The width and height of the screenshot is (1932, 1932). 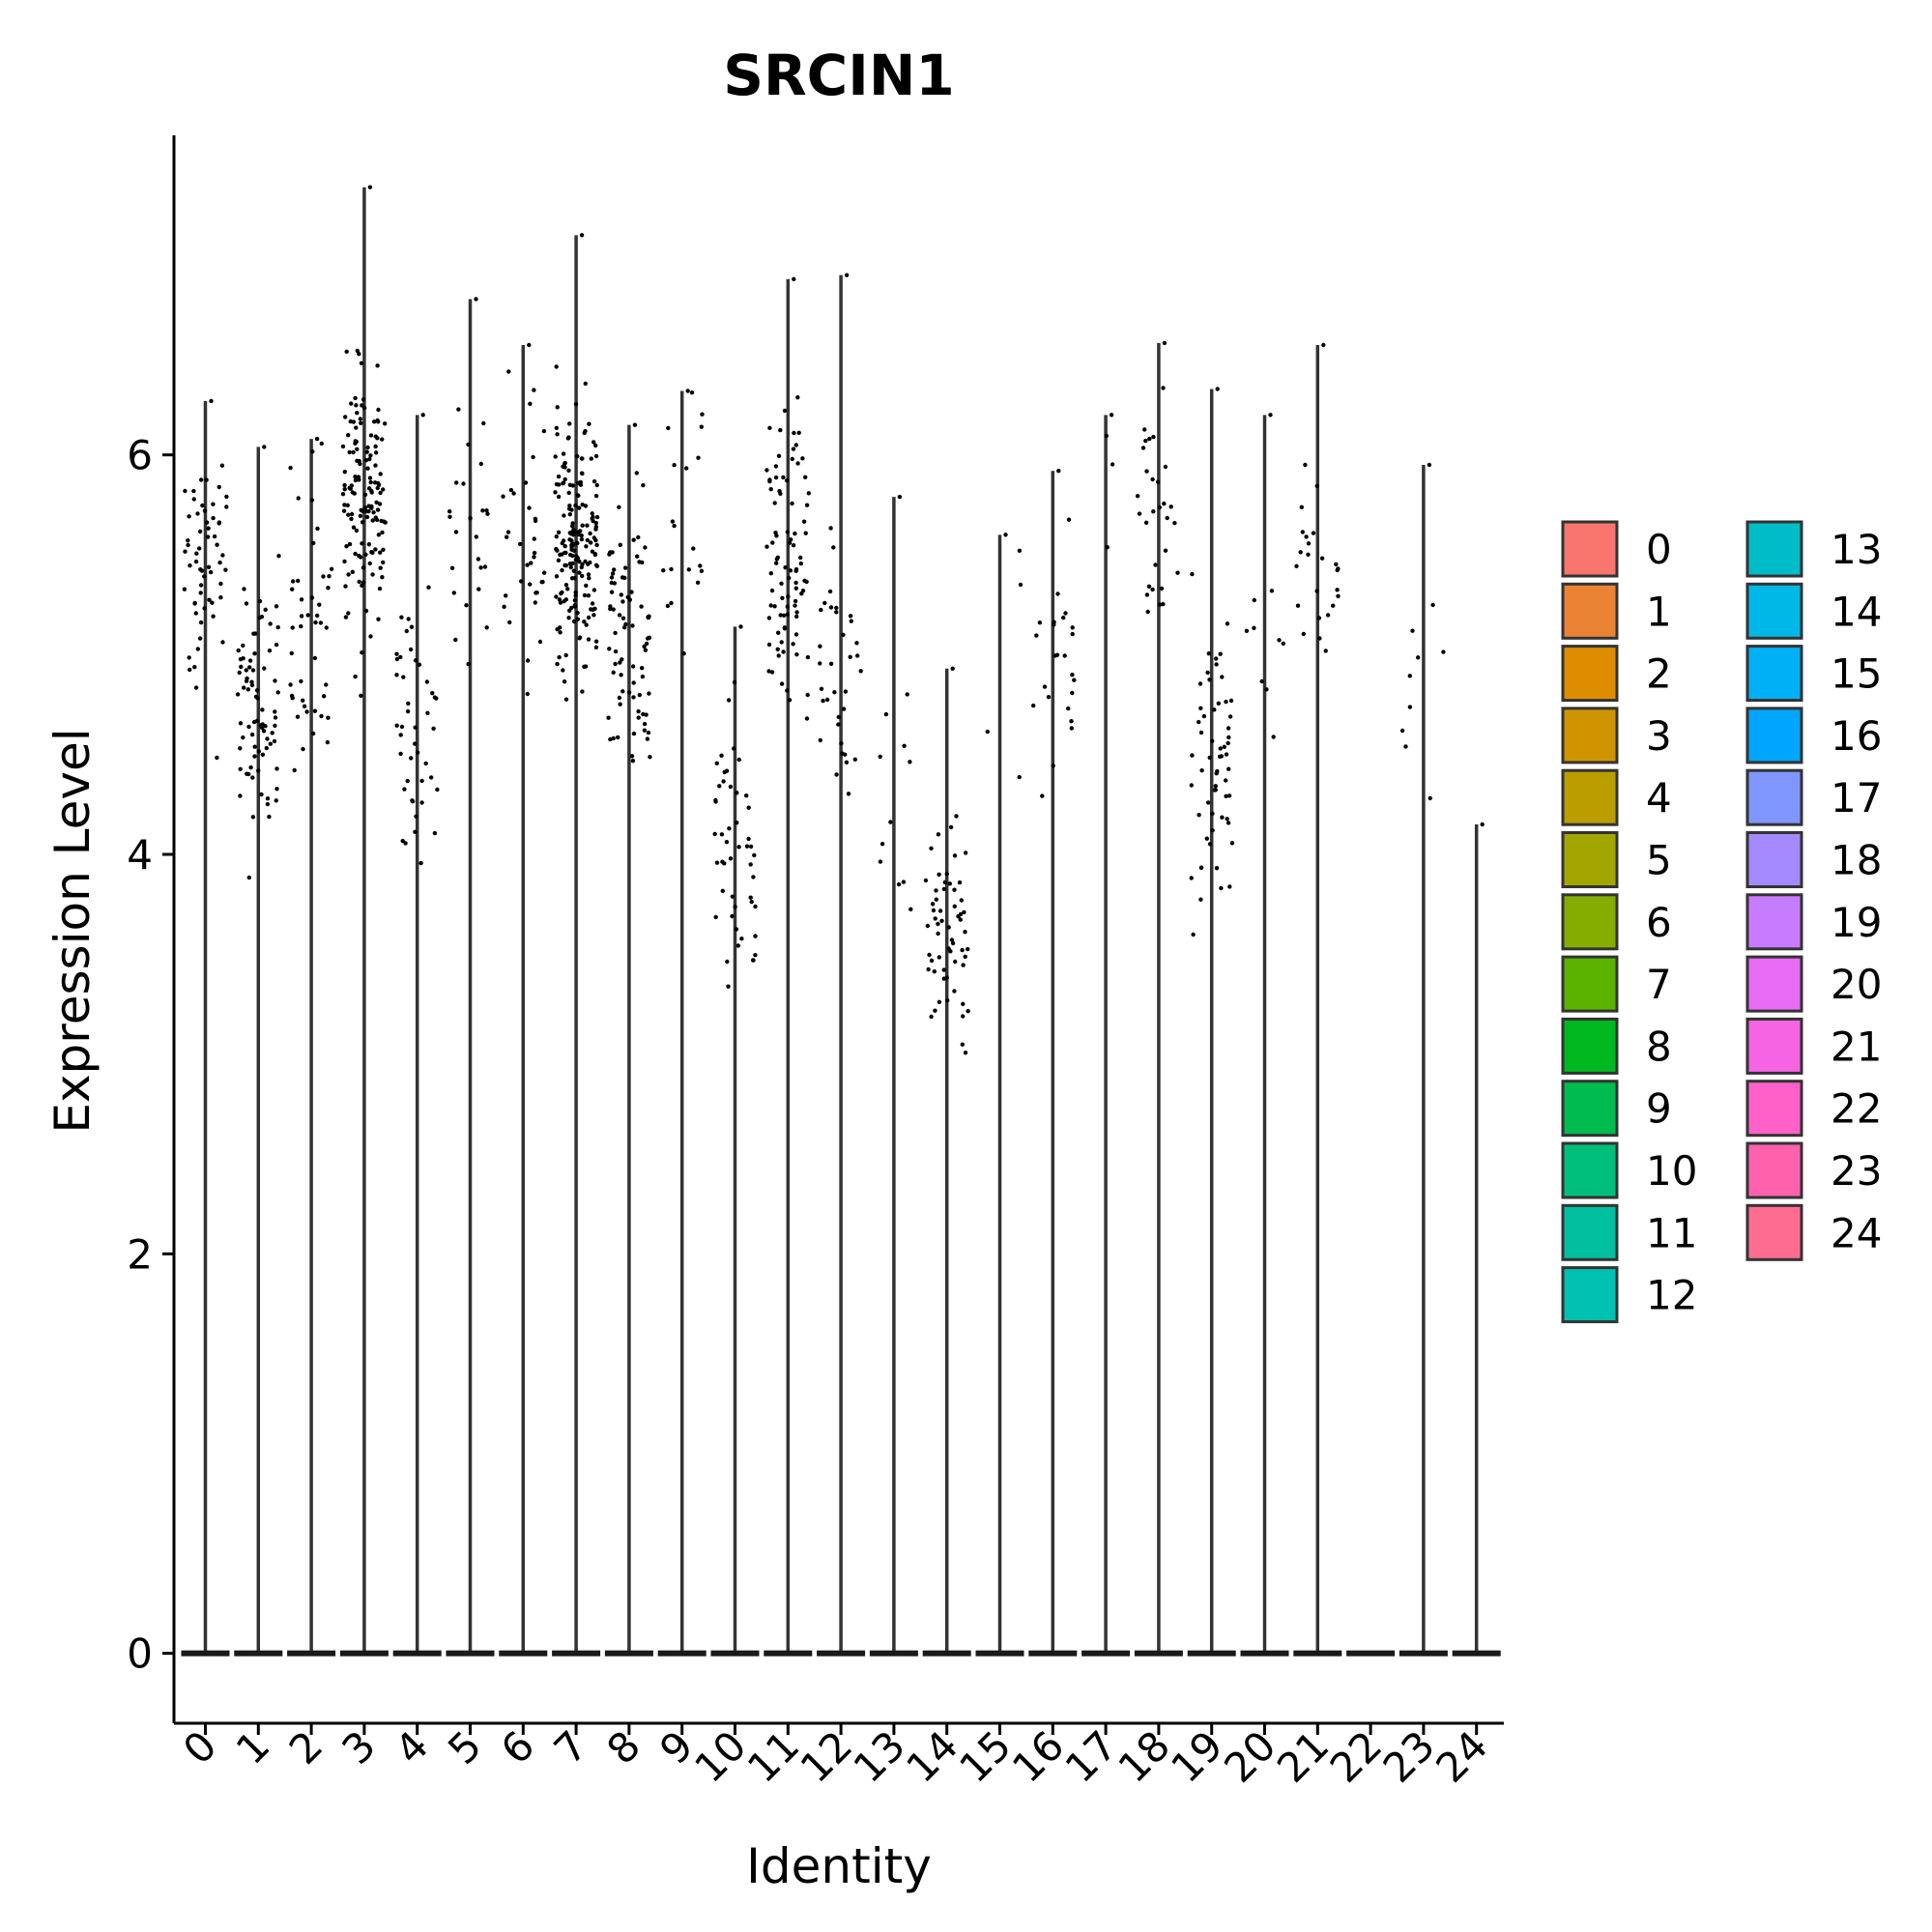 What do you see at coordinates (1813, 797) in the screenshot?
I see `legend-item-17: 17` at bounding box center [1813, 797].